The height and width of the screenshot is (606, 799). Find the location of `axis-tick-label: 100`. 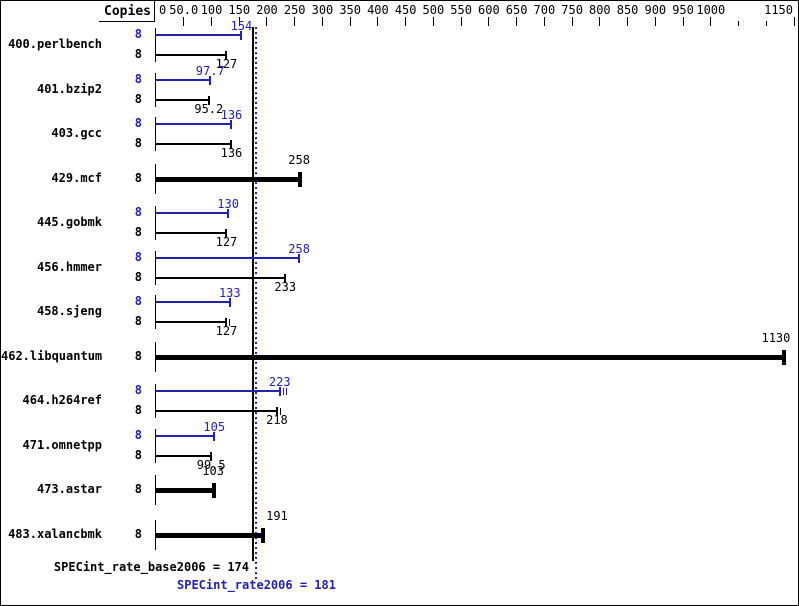

axis-tick-label: 100 is located at coordinates (211, 10).